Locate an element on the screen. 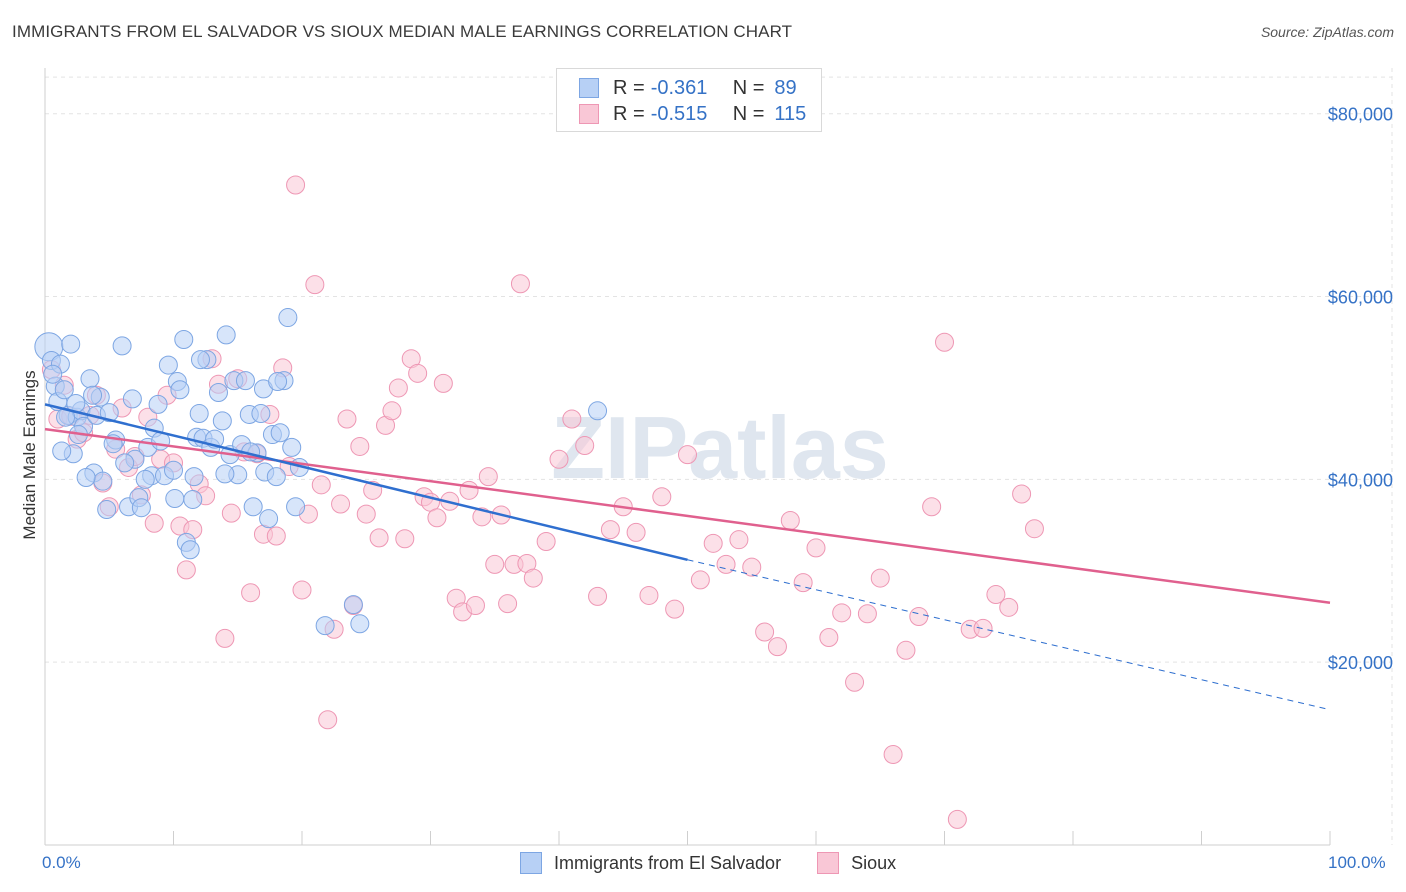 The width and height of the screenshot is (1406, 892). r-value: -0.515 is located at coordinates (679, 114).